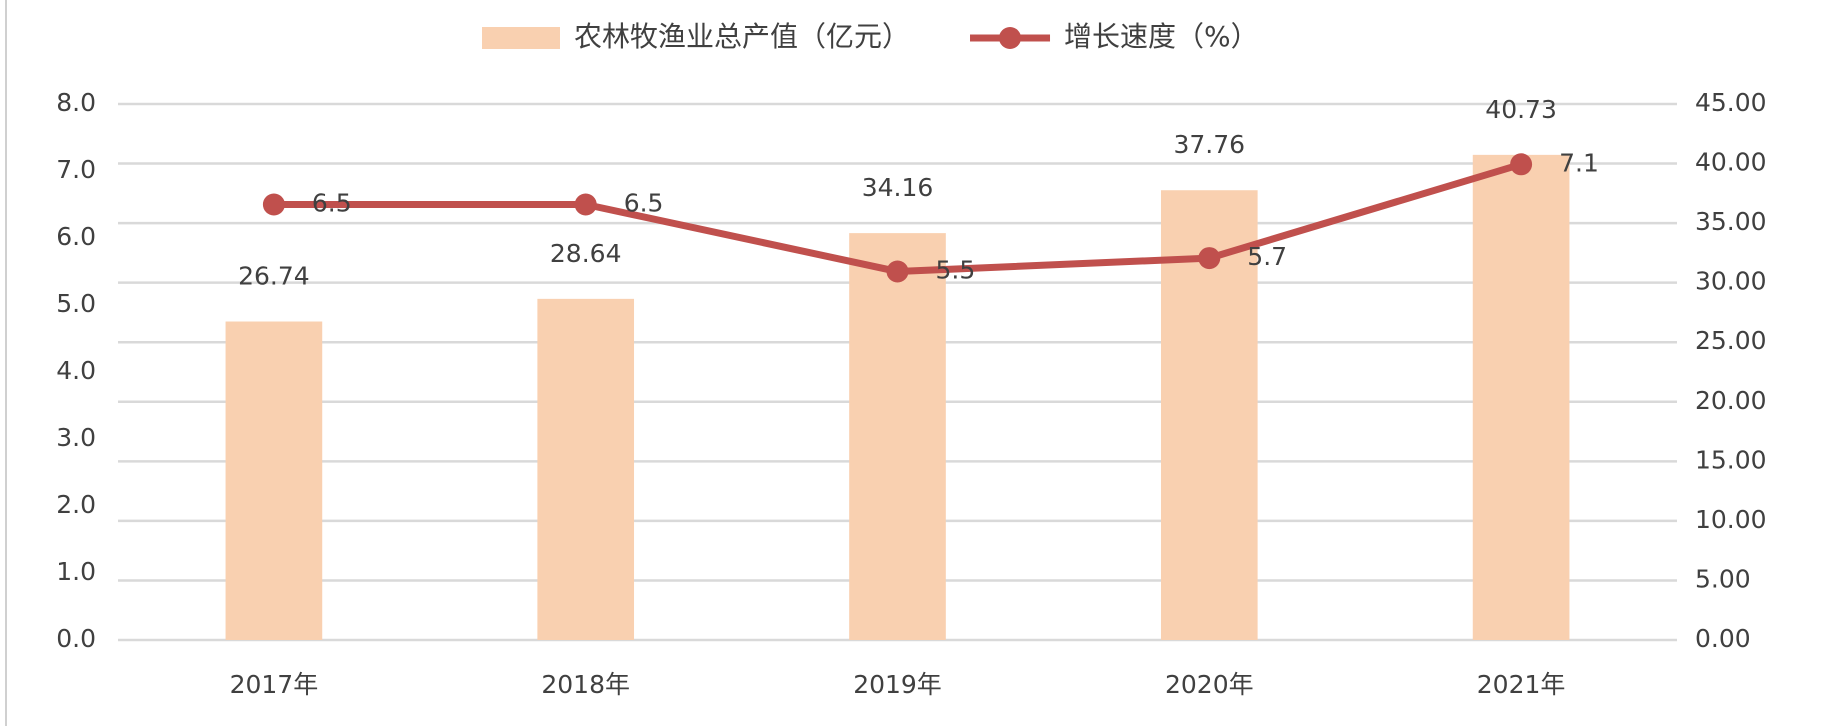 Image resolution: width=1830 pixels, height=726 pixels. I want to click on line-value-label: 5.7, so click(1267, 256).